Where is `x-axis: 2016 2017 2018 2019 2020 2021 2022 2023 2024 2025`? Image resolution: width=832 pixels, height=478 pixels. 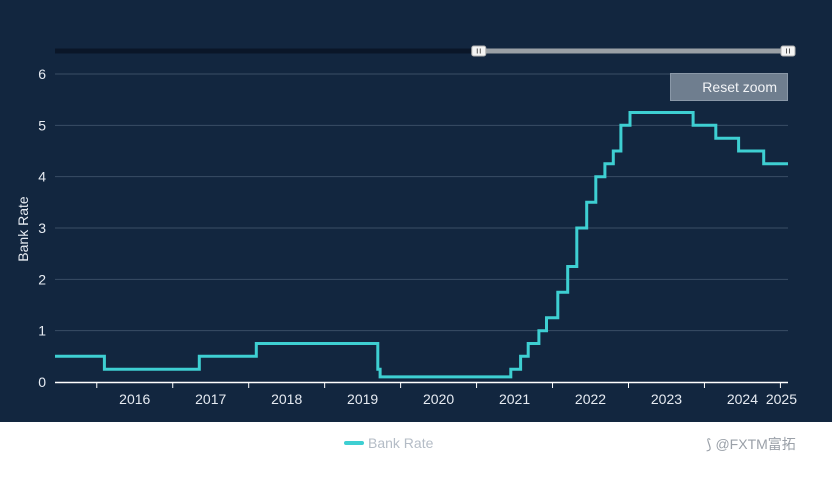
x-axis: 2016 2017 2018 2019 2020 2021 2022 2023 2024 2025 is located at coordinates (426, 394).